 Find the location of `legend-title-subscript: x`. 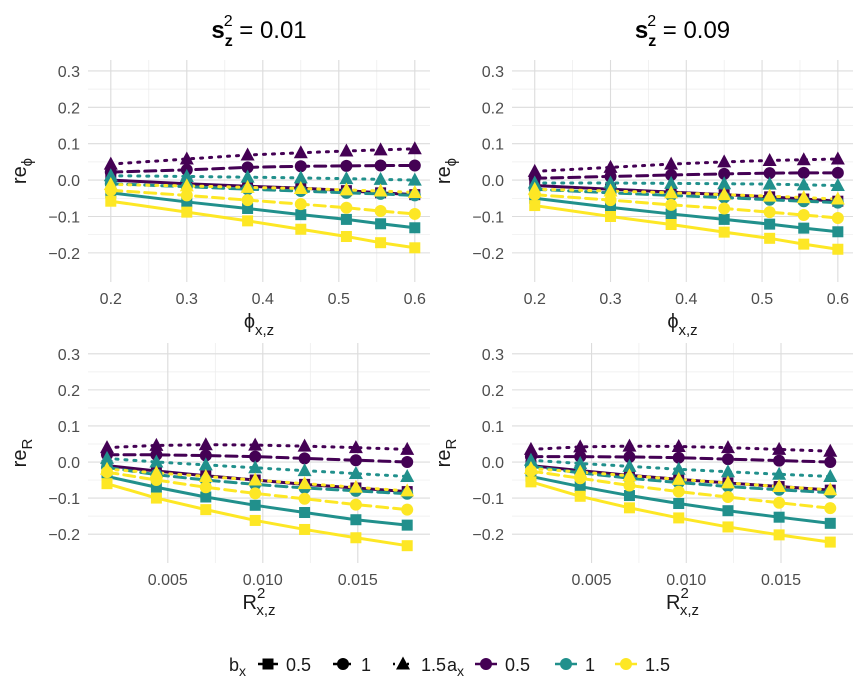

legend-title-subscript: x is located at coordinates (460, 671).